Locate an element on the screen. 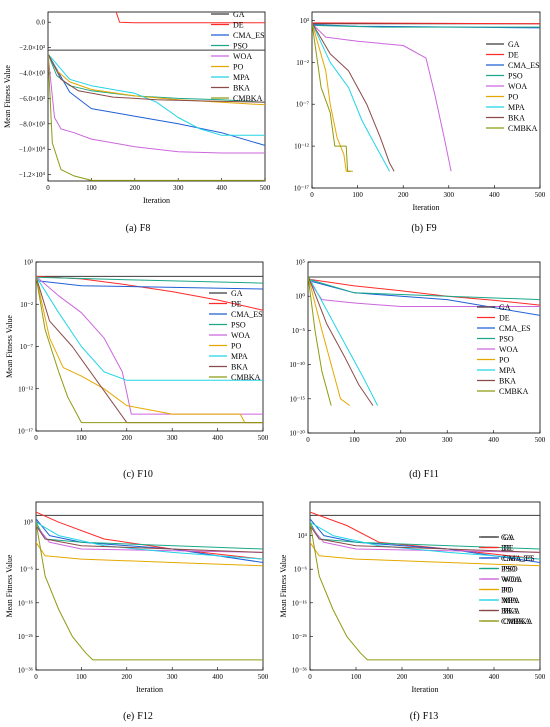  y-tick-label: 10⁻² is located at coordinates (26, 305).